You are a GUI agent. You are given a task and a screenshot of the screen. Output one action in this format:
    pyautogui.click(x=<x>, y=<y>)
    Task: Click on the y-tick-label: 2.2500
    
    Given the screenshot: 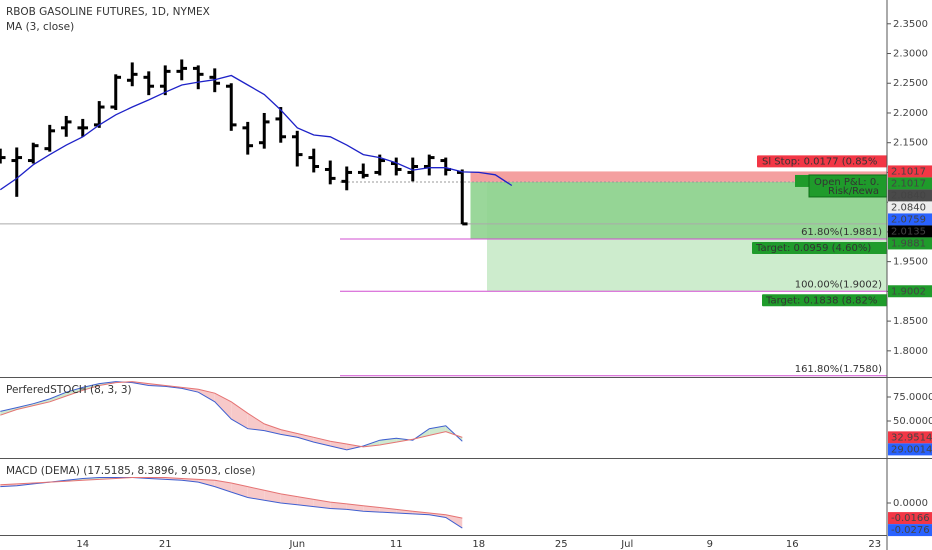 What is the action you would take?
    pyautogui.click(x=910, y=83)
    